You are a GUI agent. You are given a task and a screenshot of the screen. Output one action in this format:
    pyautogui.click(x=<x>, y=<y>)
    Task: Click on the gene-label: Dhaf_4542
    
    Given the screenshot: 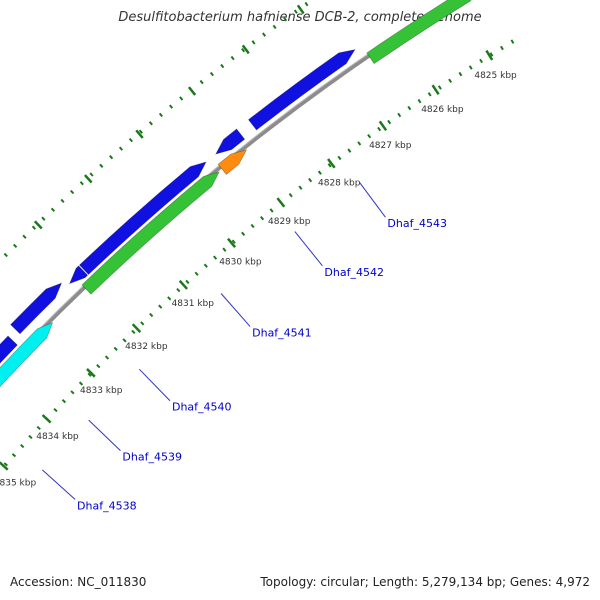 What is the action you would take?
    pyautogui.click(x=354, y=272)
    